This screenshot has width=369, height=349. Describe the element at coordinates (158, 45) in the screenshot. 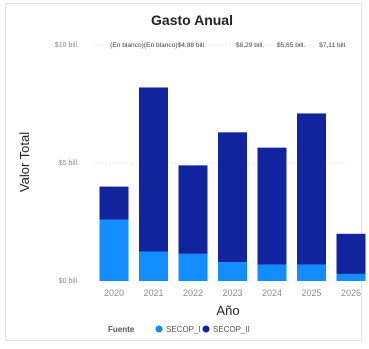

I see `total-label: (En blanco)(En blanco)$4,88 bill.` at that location.